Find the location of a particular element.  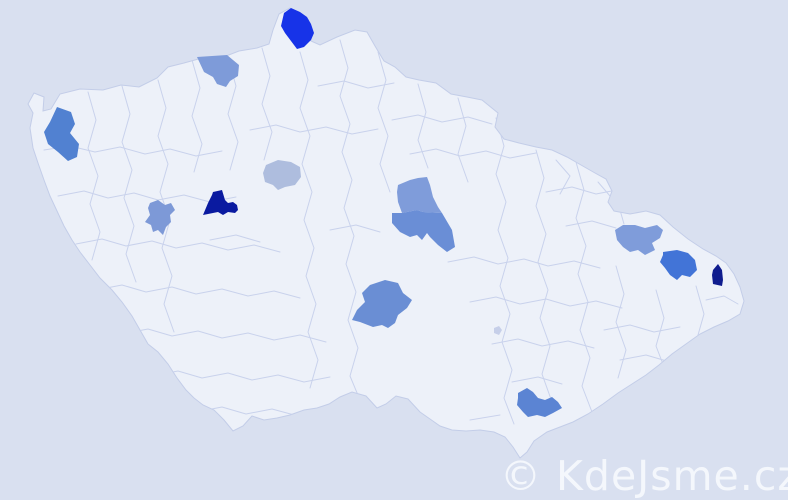

district-highlight-northeast-light is located at coordinates (639, 240).